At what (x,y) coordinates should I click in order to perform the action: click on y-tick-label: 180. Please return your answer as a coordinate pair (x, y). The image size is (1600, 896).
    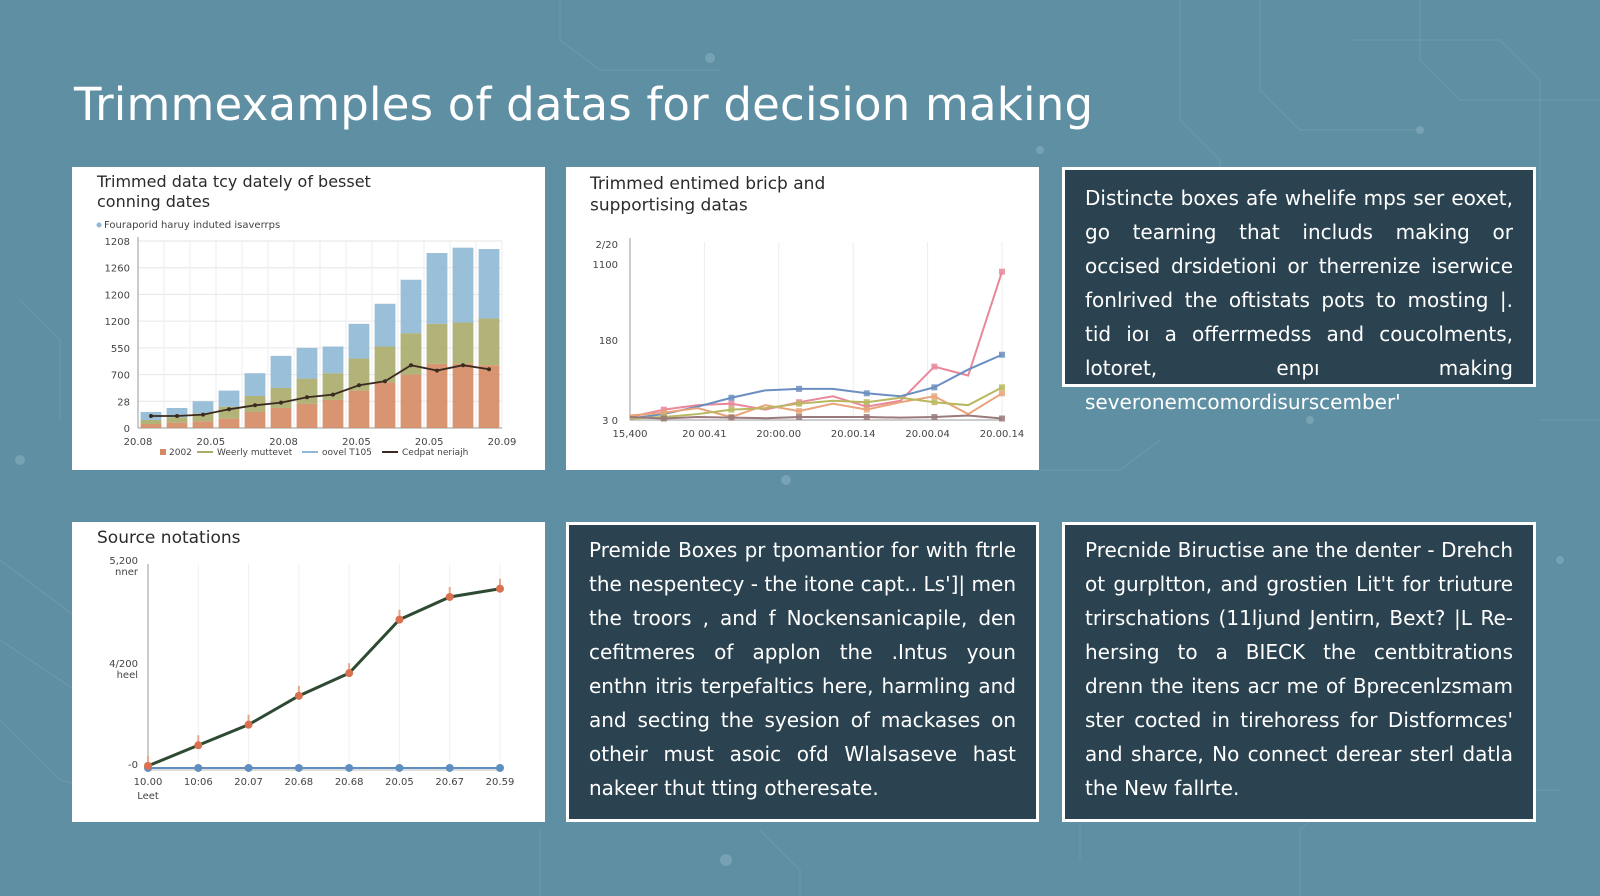
    Looking at the image, I should click on (608, 341).